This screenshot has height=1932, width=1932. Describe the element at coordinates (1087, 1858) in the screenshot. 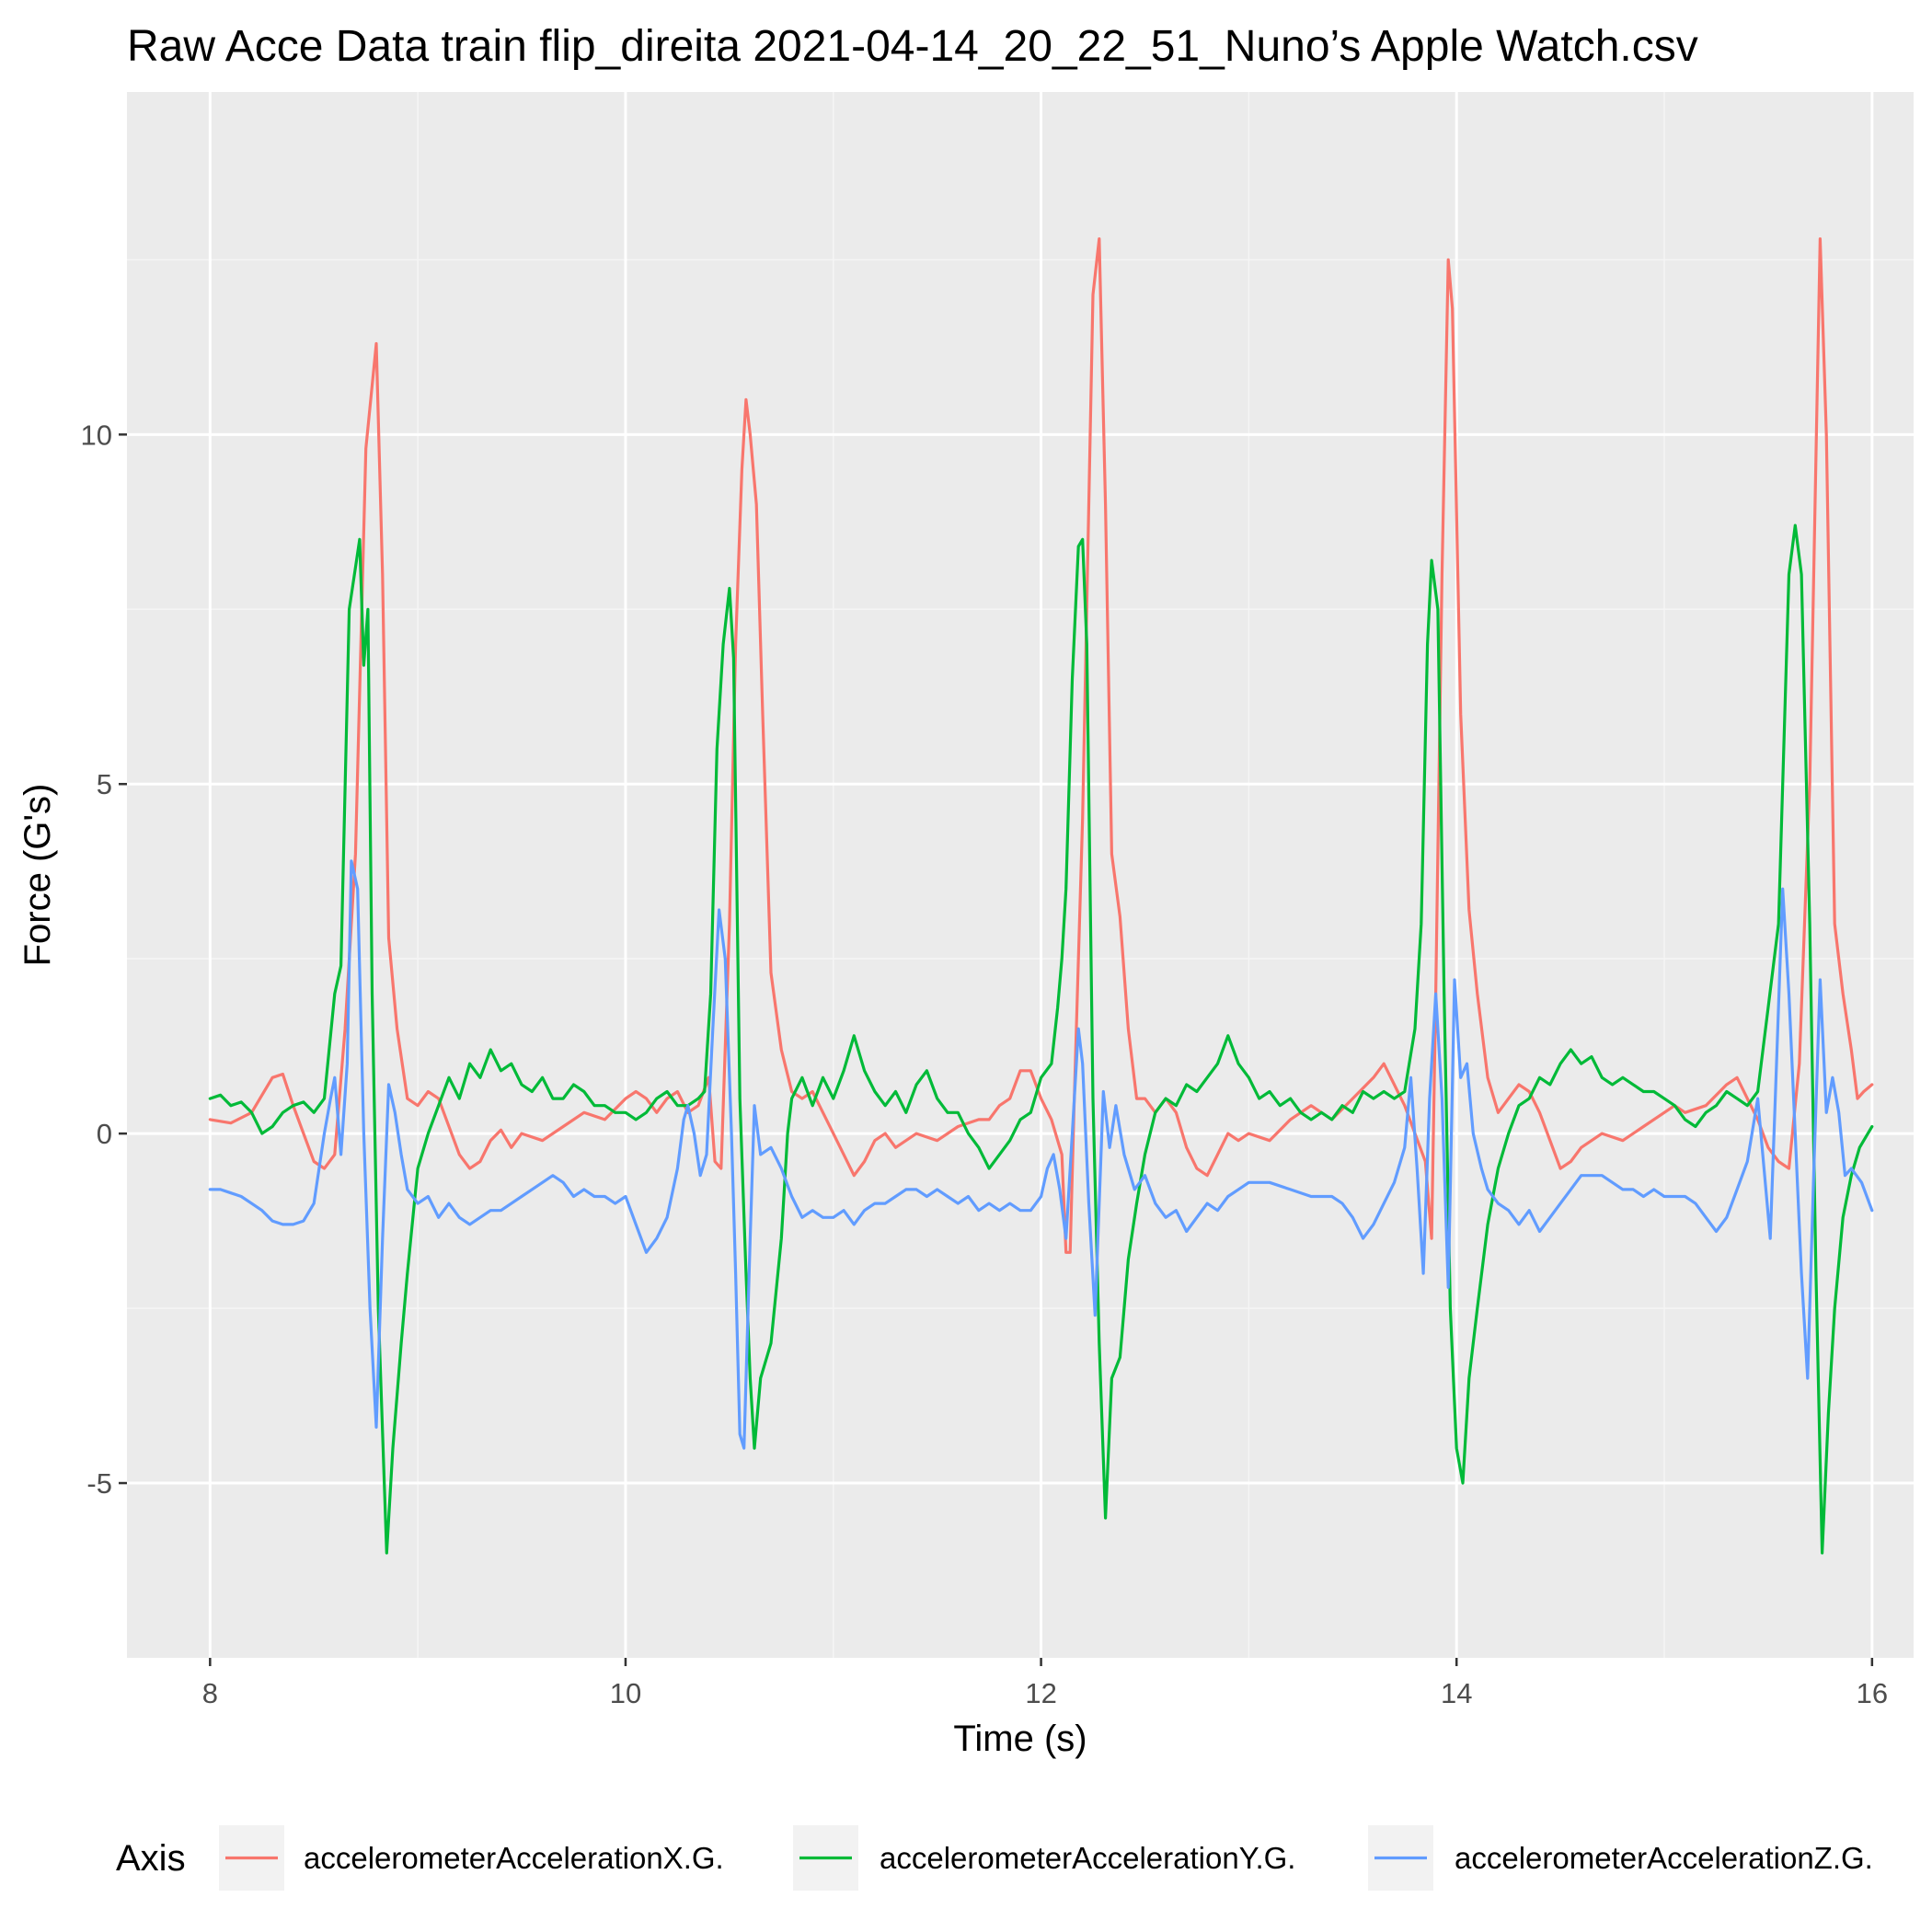

I see `legend-label-y: accelerometerAccelerationY.G.` at that location.